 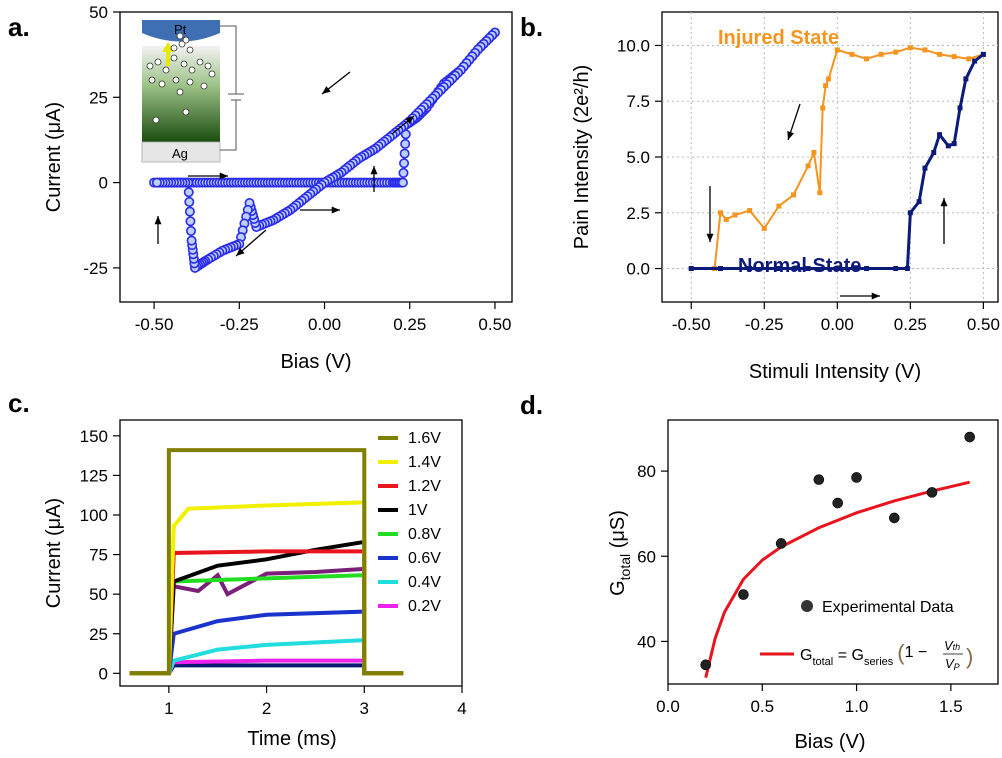 I want to click on x-tick-label: 0.50, so click(x=494, y=324).